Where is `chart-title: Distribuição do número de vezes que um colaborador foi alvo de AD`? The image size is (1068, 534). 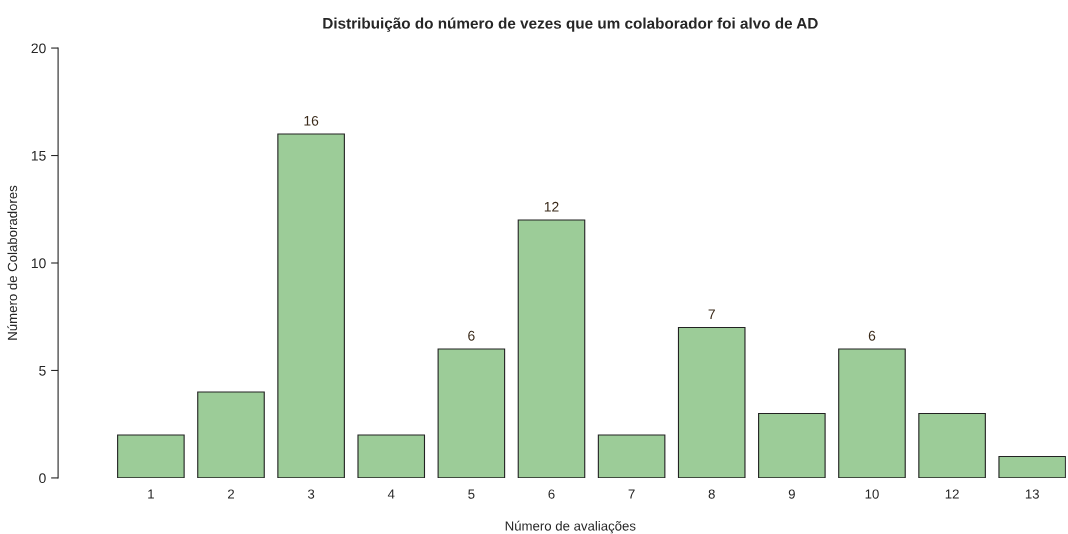
chart-title: Distribuição do número de vezes que um colaborador foi alvo de AD is located at coordinates (570, 24).